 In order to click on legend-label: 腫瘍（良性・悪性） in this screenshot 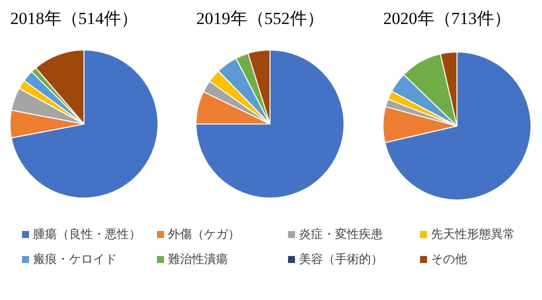, I will do `click(87, 234)`.